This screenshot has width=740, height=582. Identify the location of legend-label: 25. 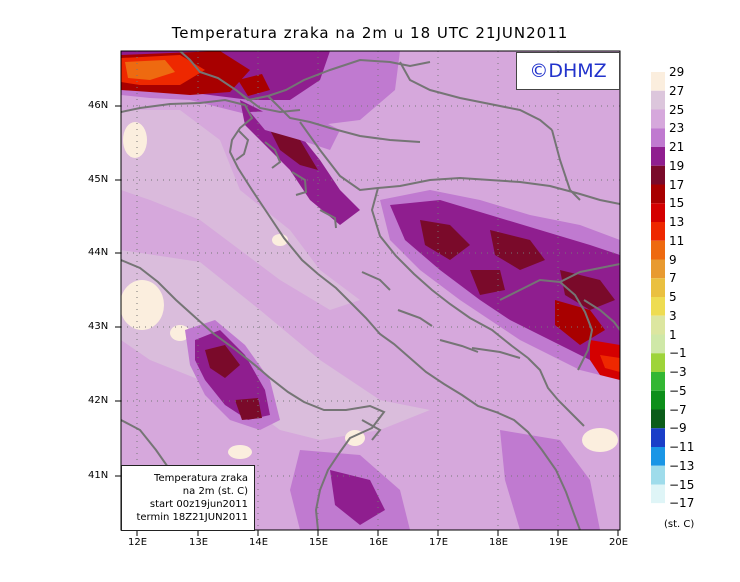
(677, 109).